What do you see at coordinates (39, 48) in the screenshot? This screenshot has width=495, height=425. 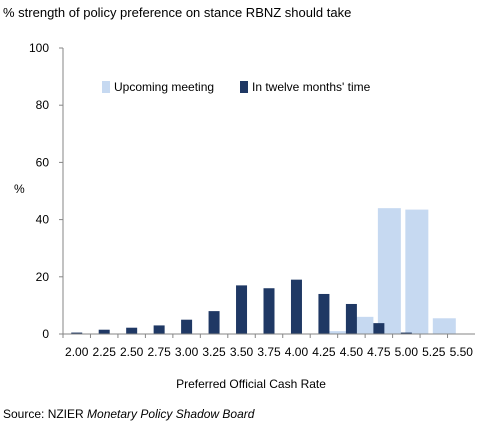 I see `y-tick-label: 100` at bounding box center [39, 48].